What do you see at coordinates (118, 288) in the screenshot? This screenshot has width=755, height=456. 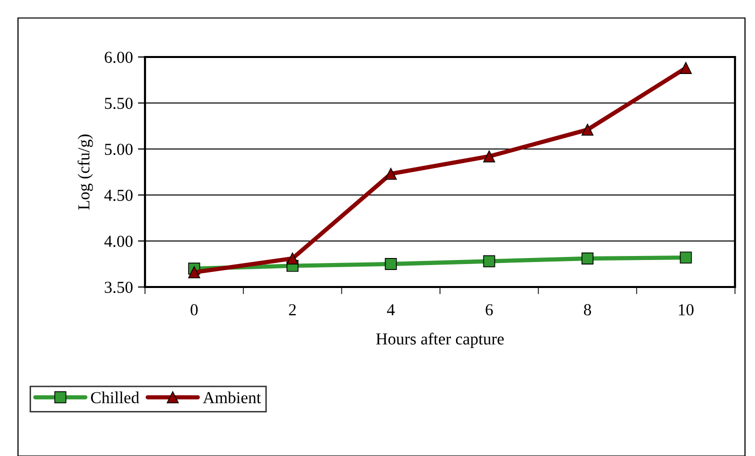 I see `y-tick-label: 3.50` at bounding box center [118, 288].